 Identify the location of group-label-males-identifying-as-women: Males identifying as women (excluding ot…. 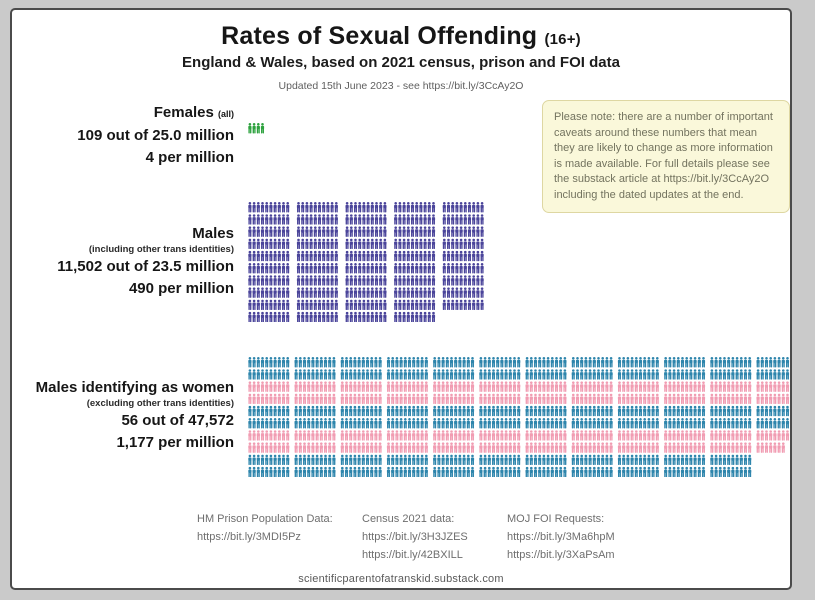
(123, 416).